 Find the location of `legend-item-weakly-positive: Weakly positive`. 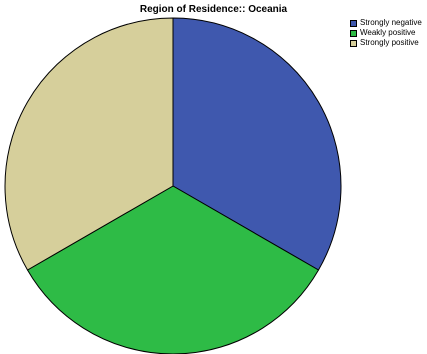

legend-item-weakly-positive: Weakly positive is located at coordinates (386, 33).